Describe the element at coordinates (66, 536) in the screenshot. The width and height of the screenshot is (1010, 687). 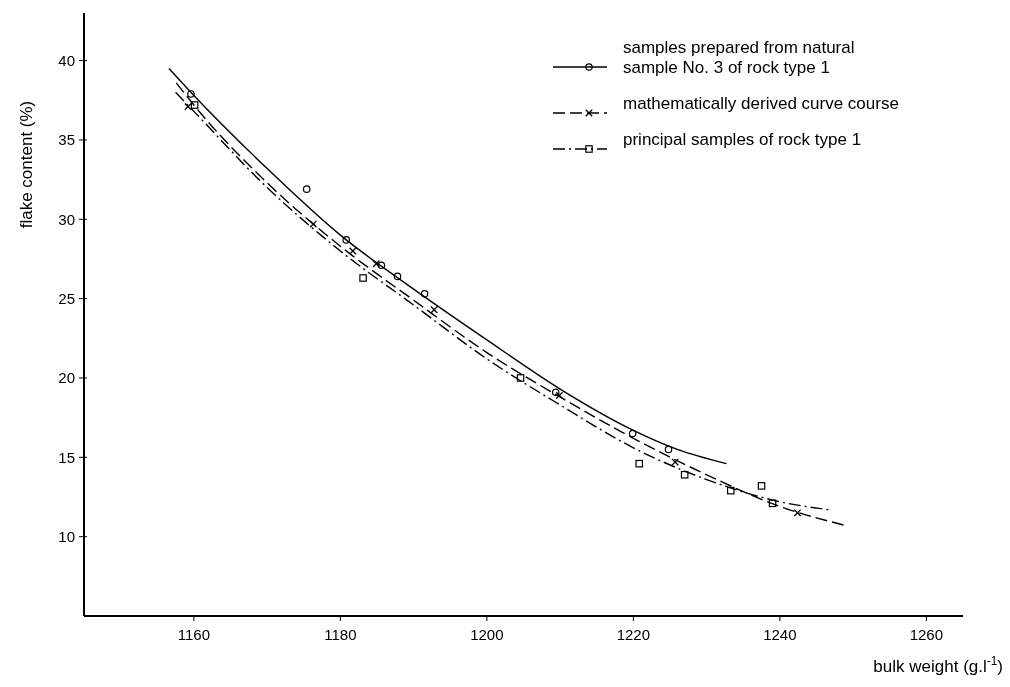
I see `y-tick-label: 10` at that location.